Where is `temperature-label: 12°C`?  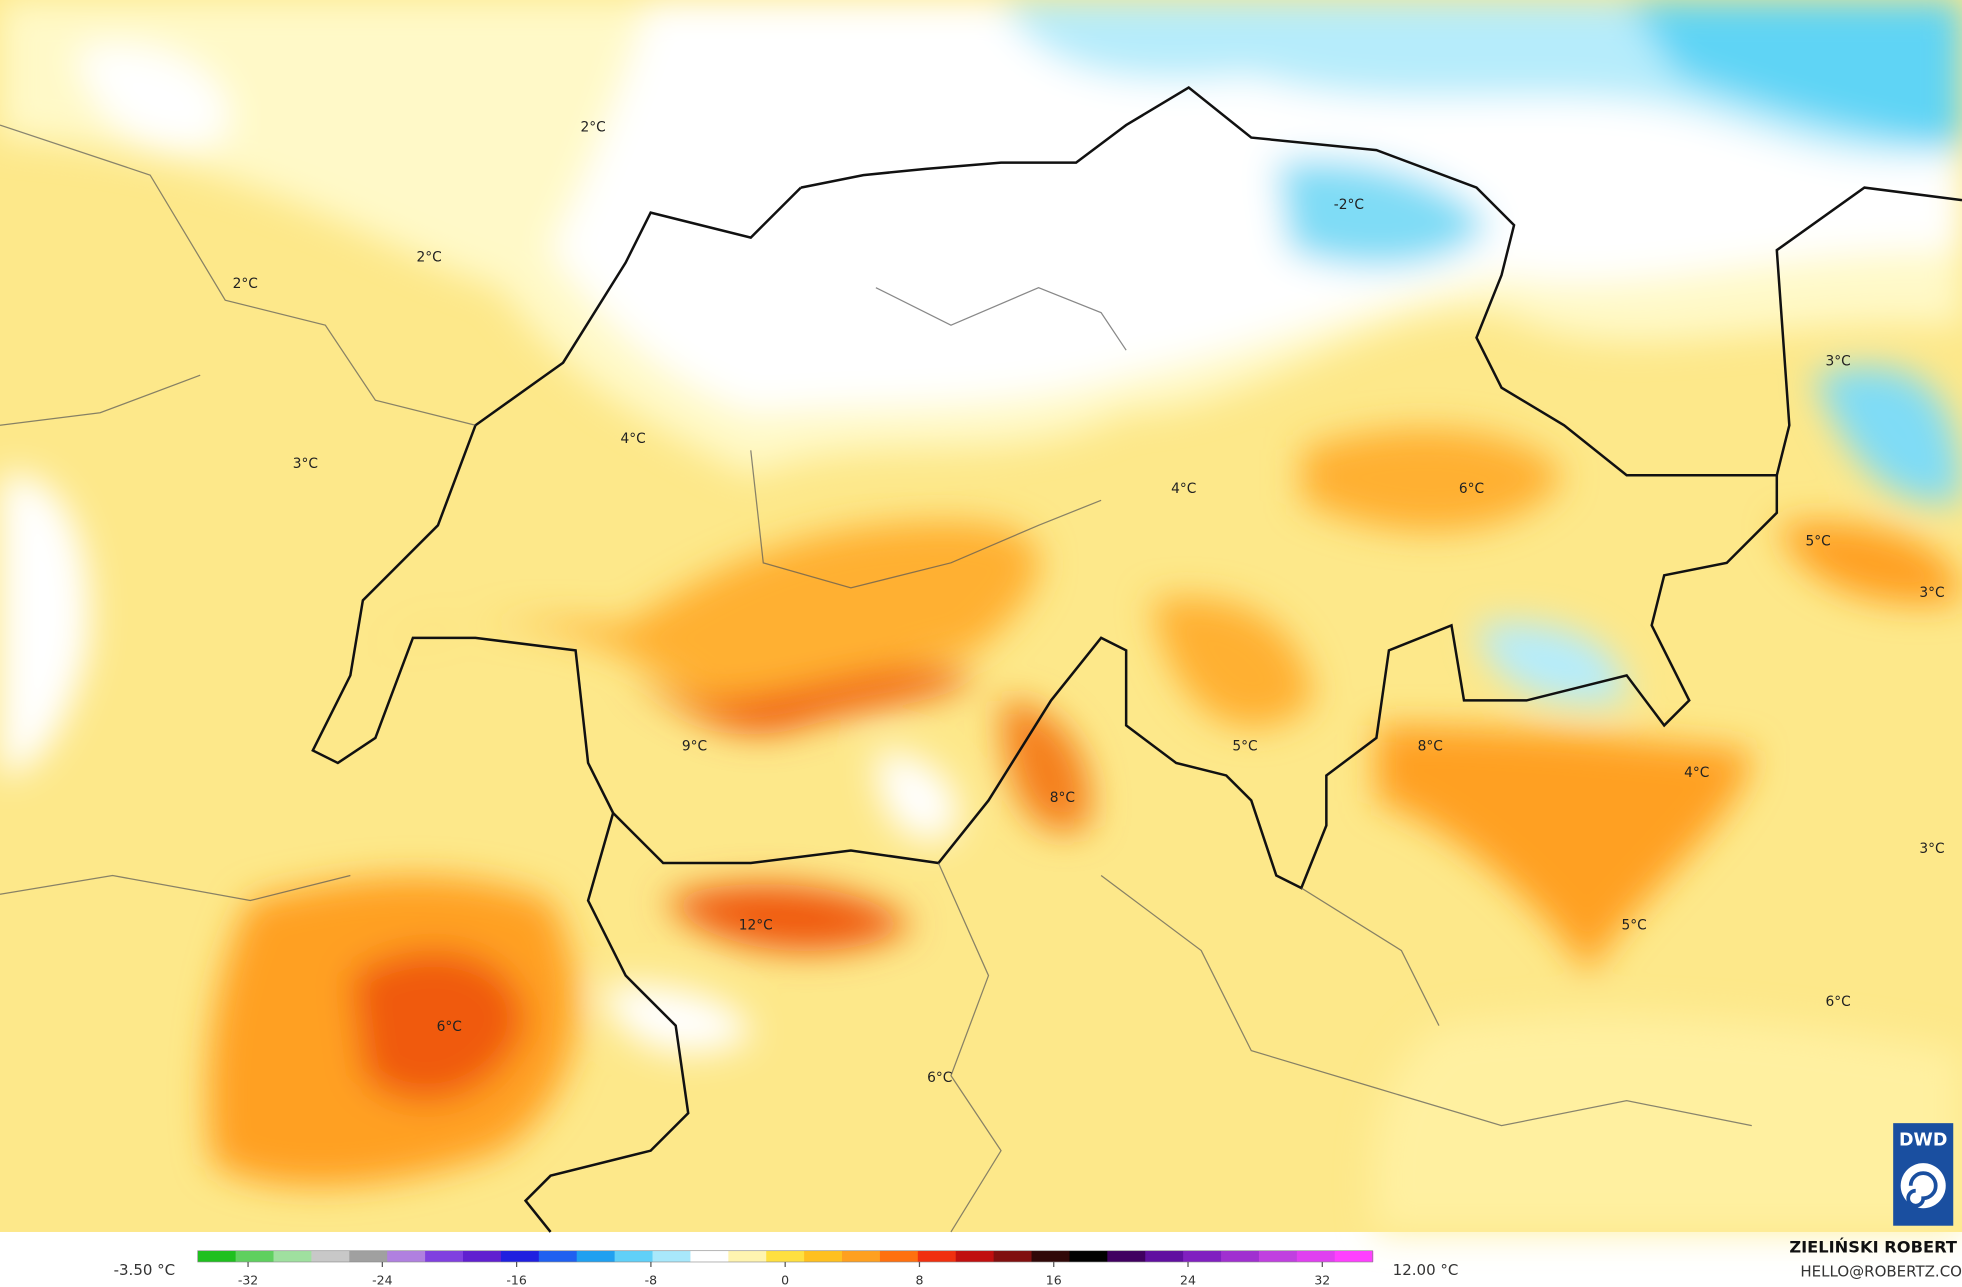
temperature-label: 12°C is located at coordinates (756, 926).